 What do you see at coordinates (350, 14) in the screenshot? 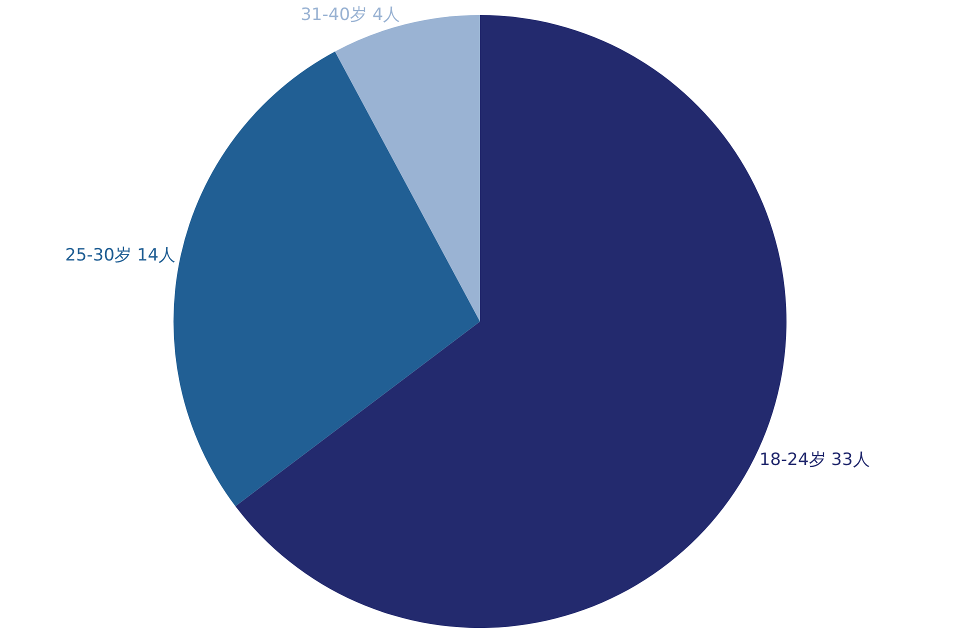
I see `slice-label: 31-40岁 4人` at bounding box center [350, 14].